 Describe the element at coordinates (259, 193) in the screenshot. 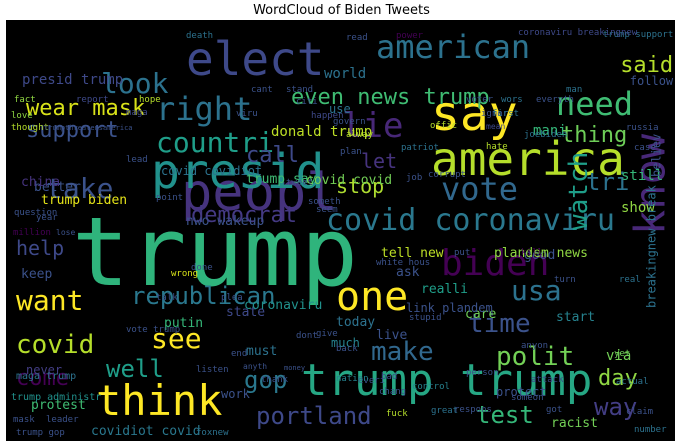

I see `word-cloud-word: peopl` at that location.